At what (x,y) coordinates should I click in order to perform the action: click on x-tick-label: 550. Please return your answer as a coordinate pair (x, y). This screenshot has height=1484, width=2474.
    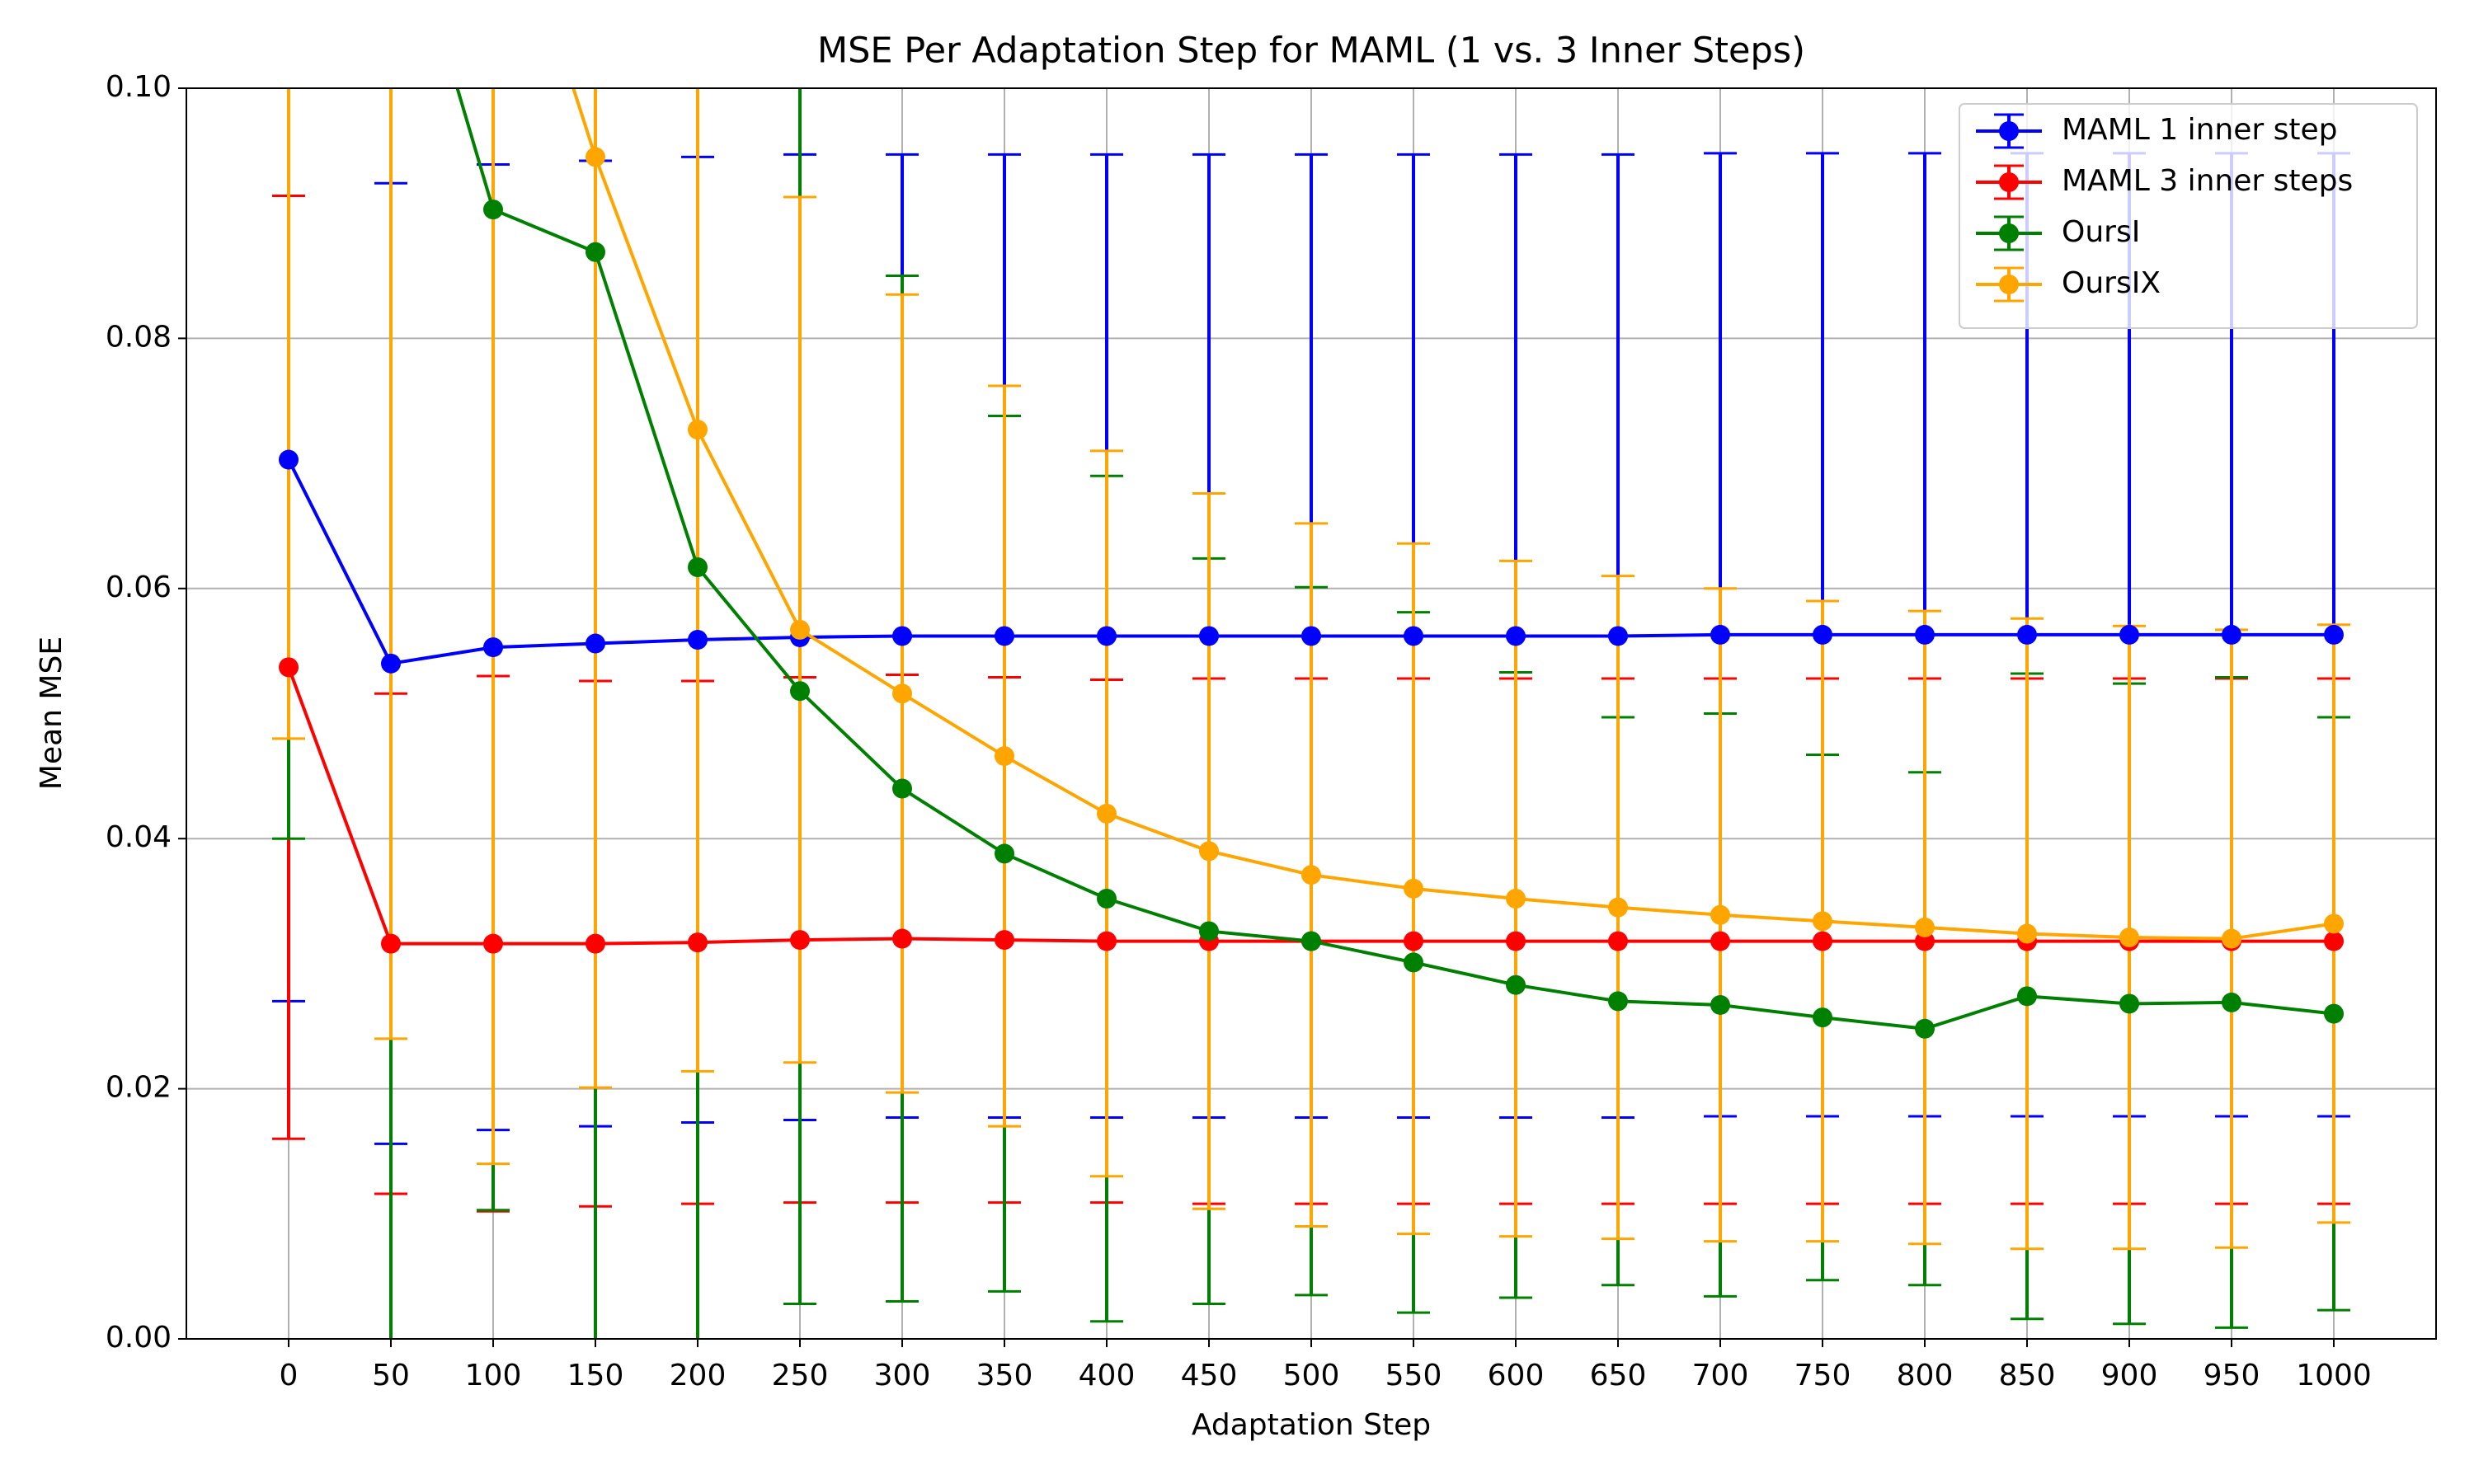
    Looking at the image, I should click on (1413, 1375).